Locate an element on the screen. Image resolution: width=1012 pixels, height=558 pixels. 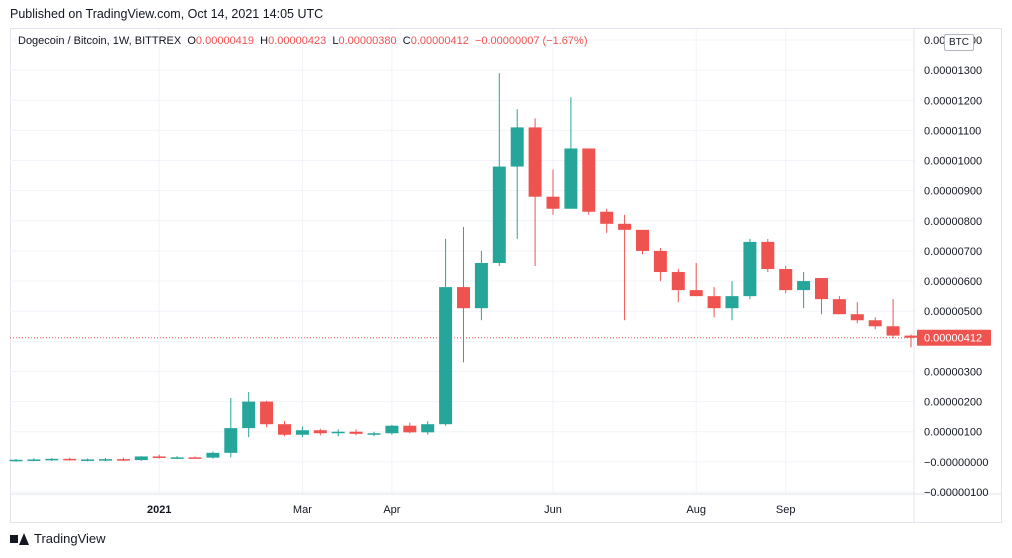
y-tick-label: 0.00000100 is located at coordinates (953, 433).